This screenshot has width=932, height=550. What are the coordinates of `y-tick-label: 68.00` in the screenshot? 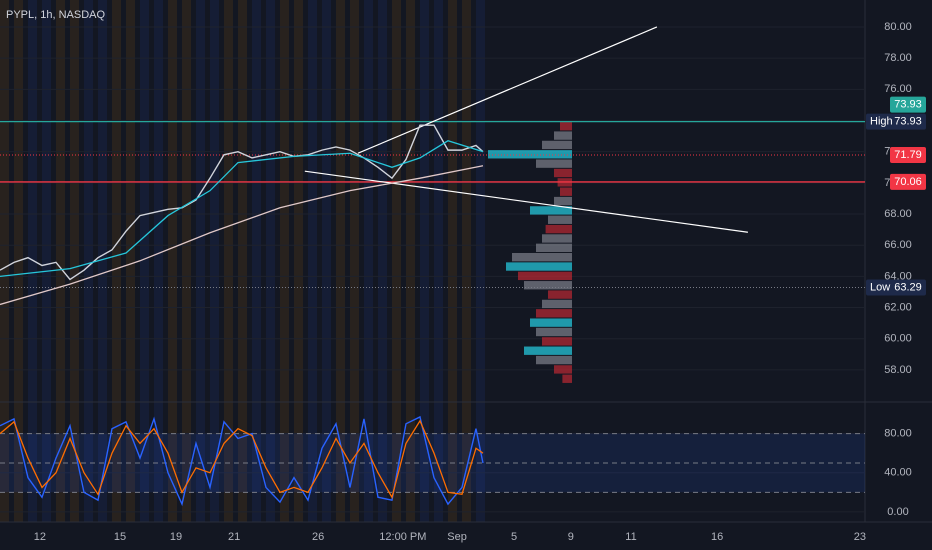 It's located at (898, 214).